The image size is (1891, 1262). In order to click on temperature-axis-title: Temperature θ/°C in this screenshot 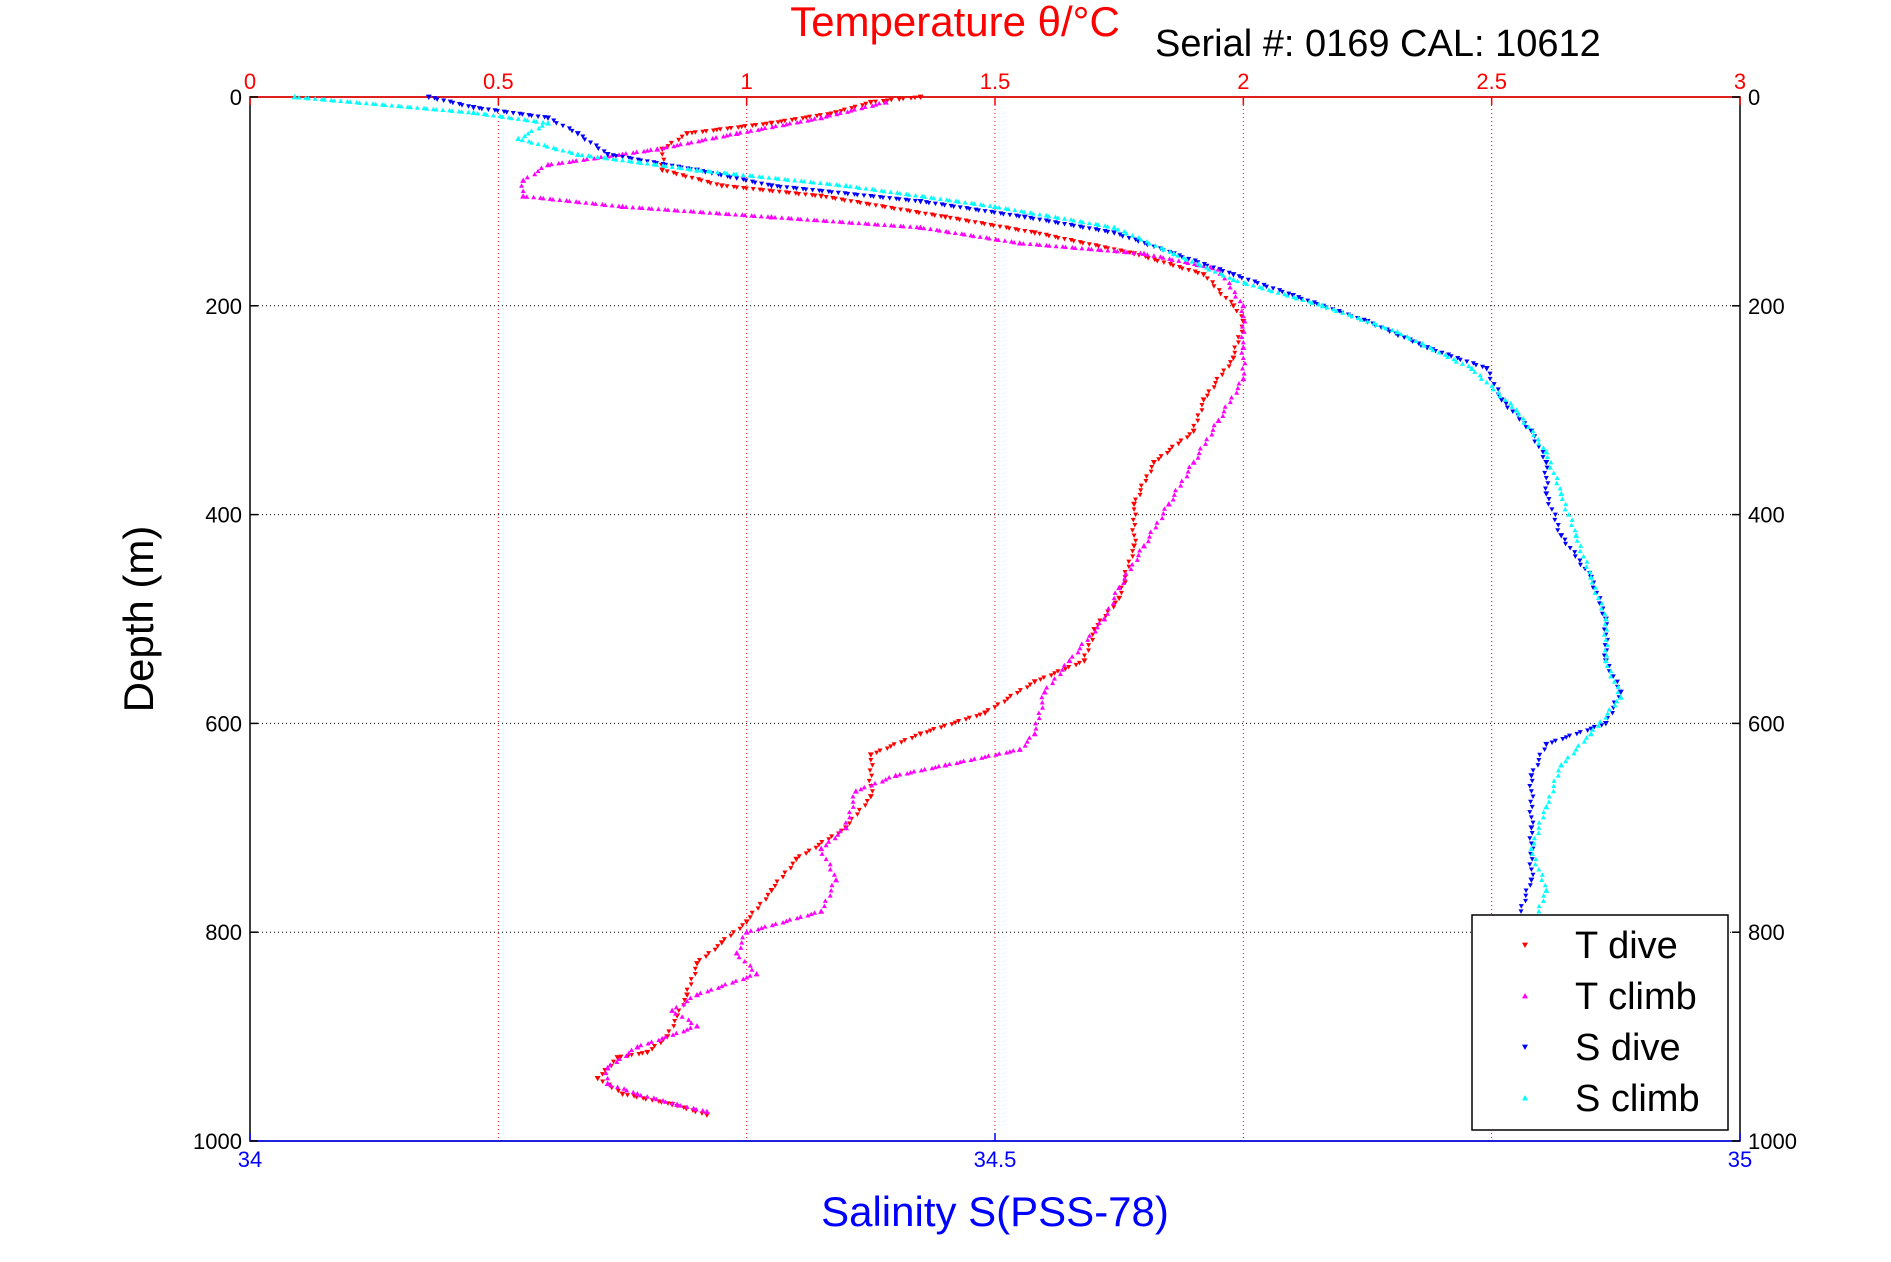, I will do `click(955, 22)`.